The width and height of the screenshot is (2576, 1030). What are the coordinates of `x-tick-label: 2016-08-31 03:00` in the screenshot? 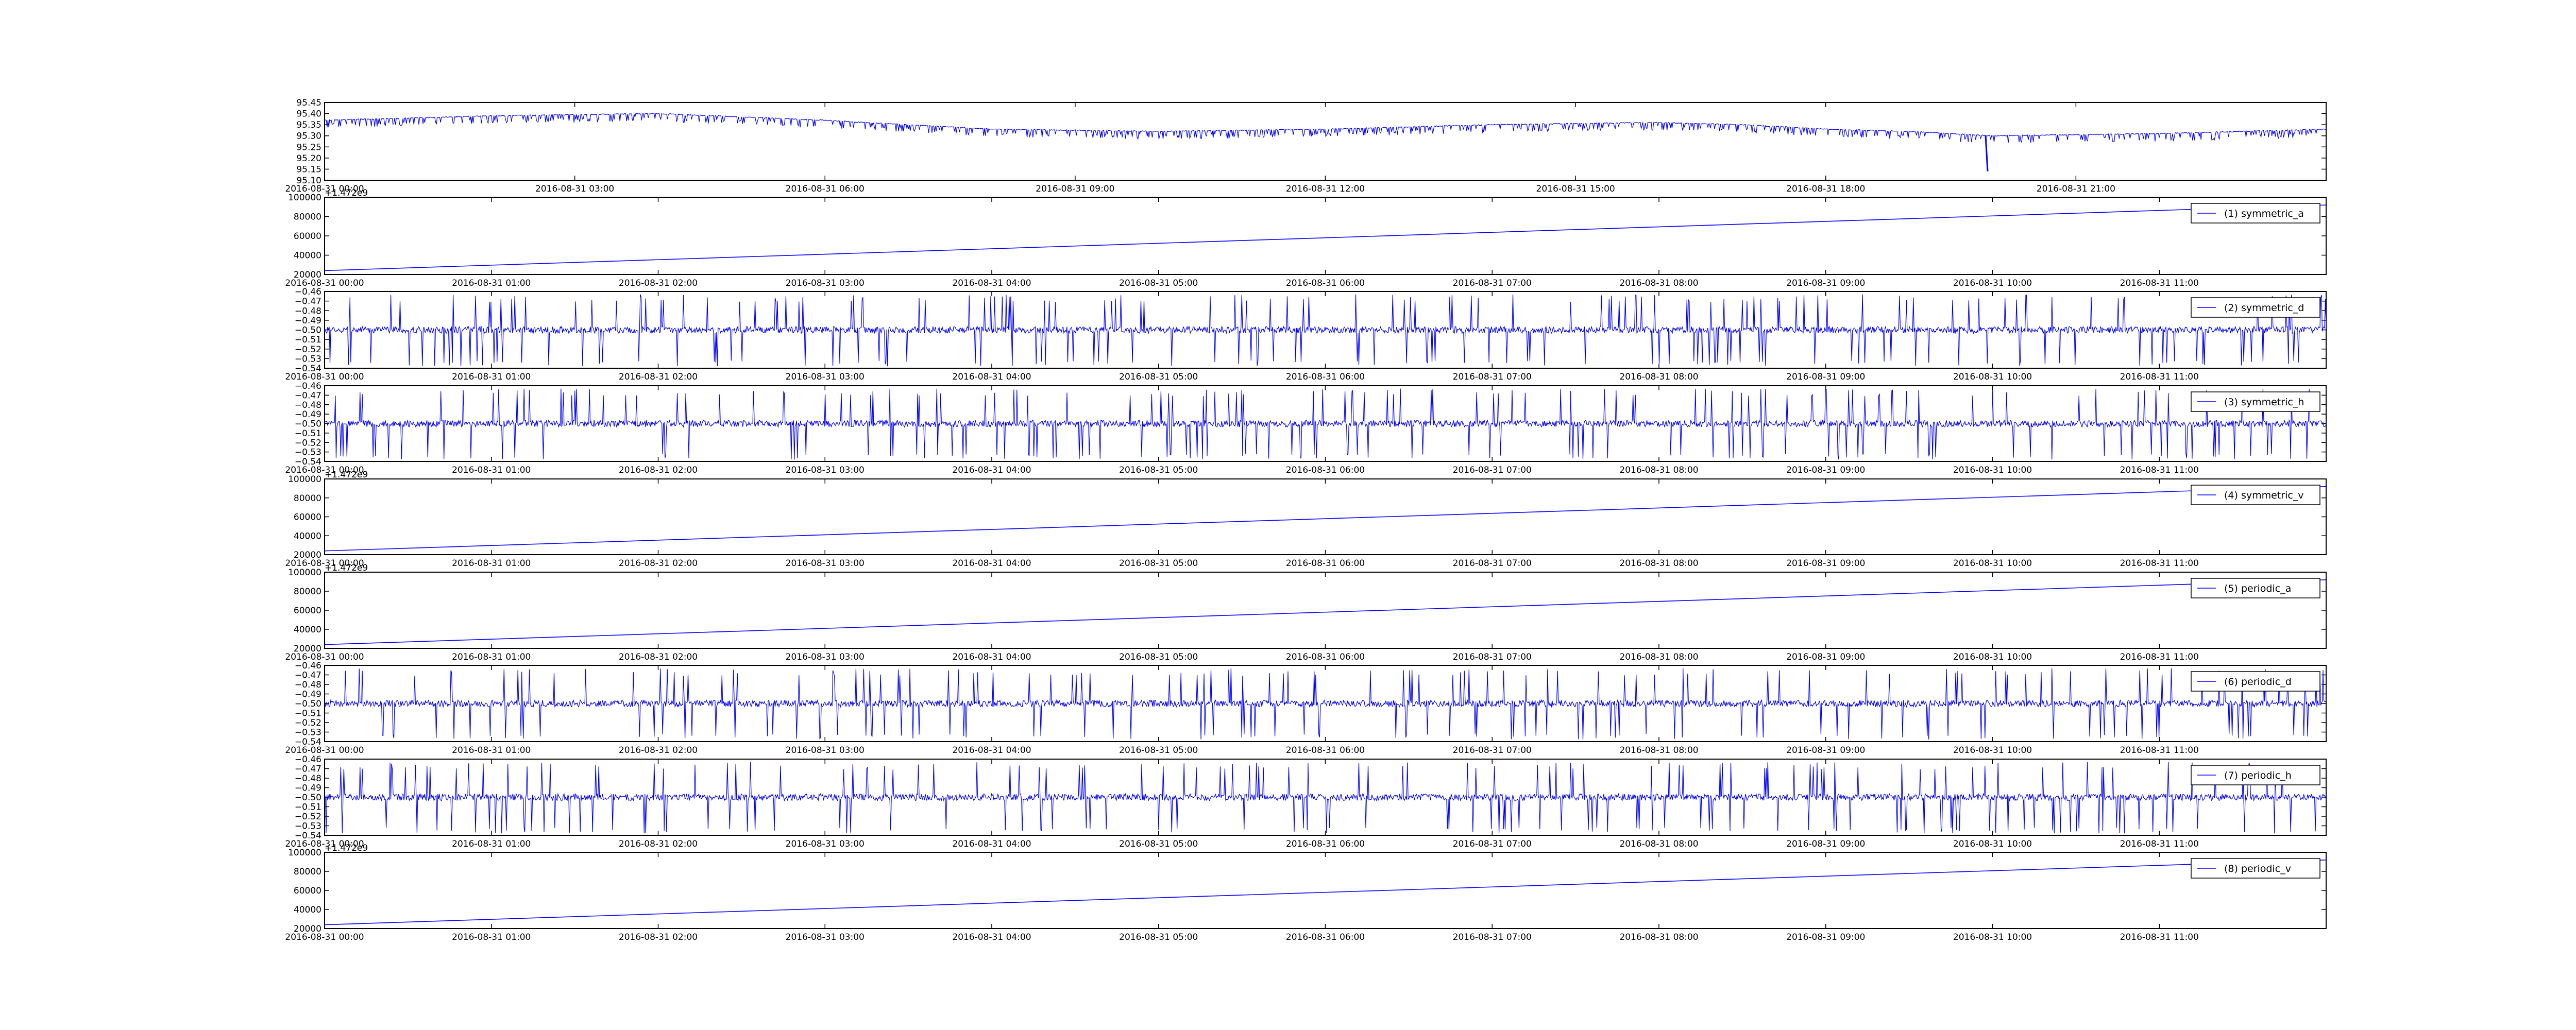 It's located at (825, 377).